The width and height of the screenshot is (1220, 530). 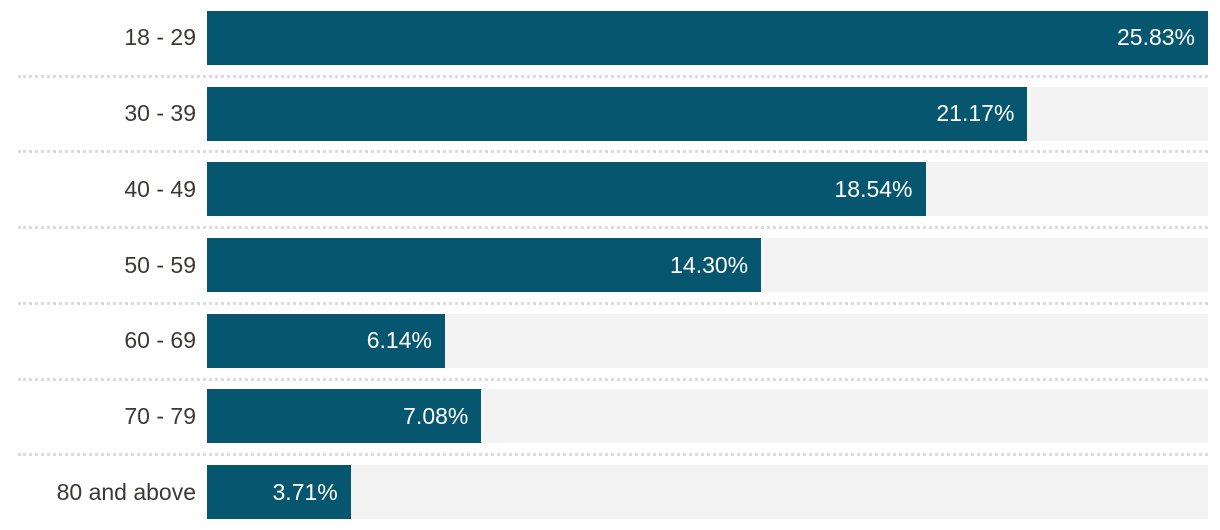 I want to click on category-label: 18 - 29, so click(x=160, y=37).